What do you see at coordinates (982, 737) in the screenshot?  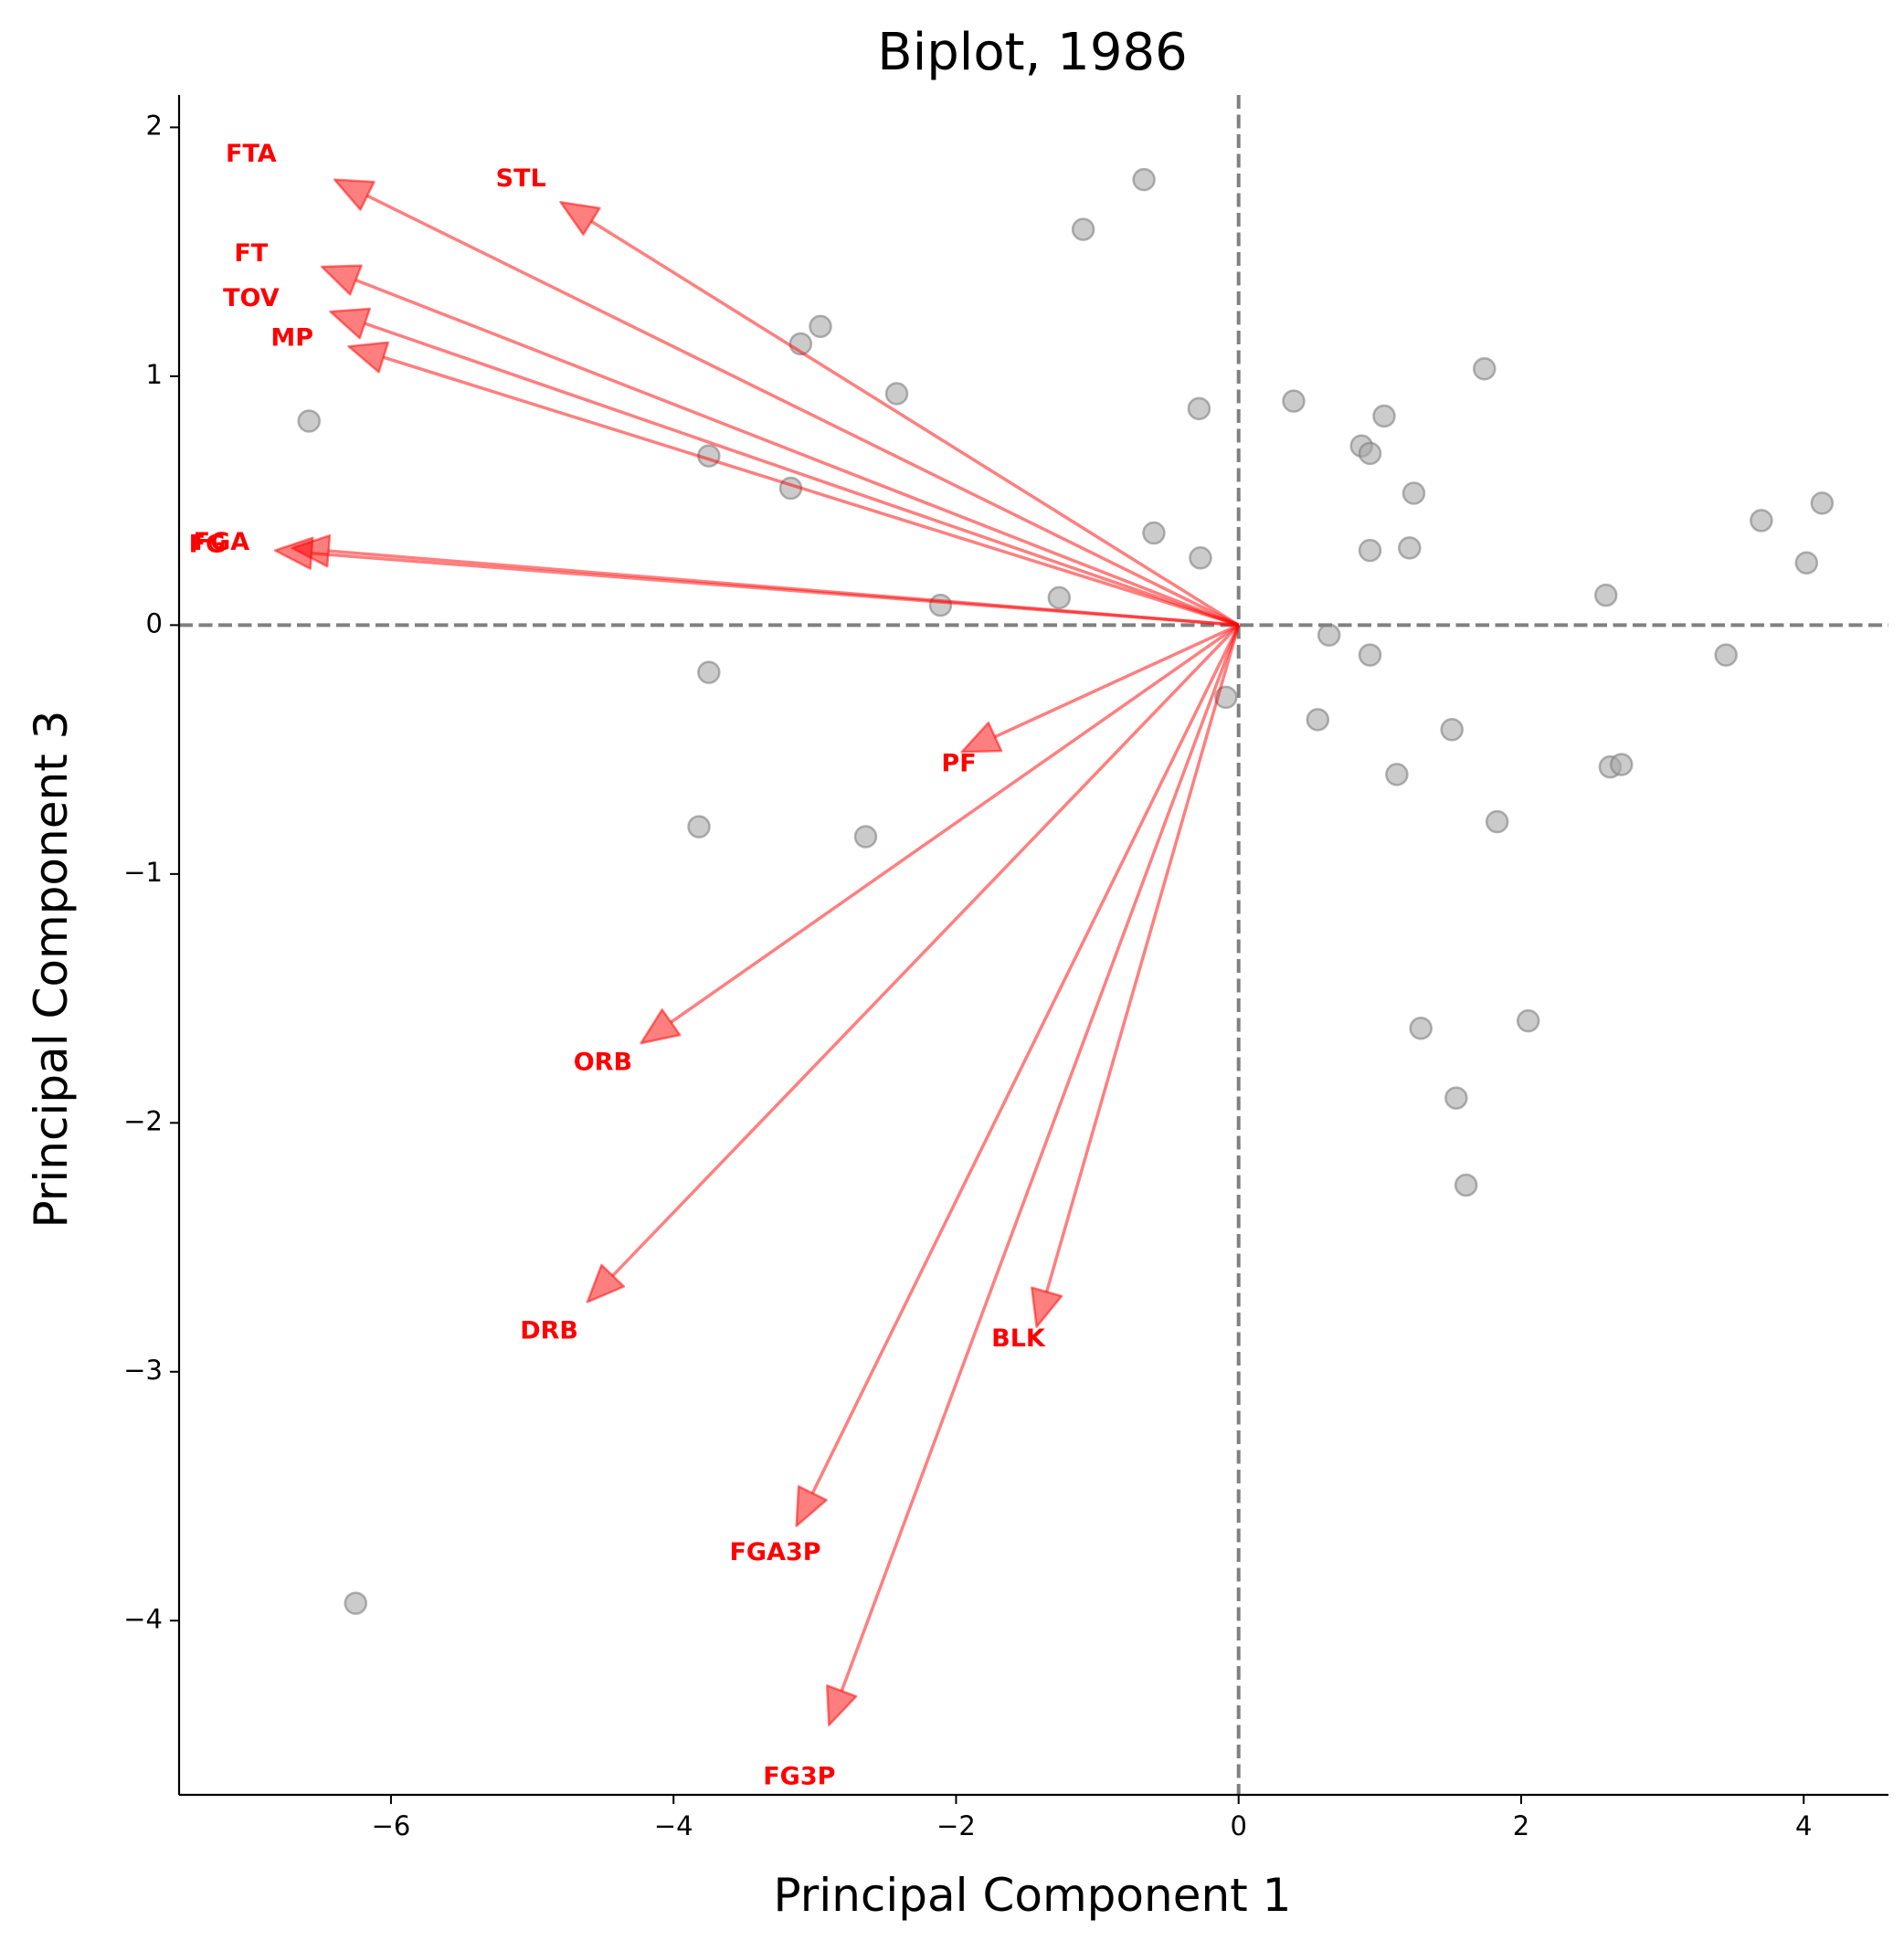 I see `arrow-head-pf` at bounding box center [982, 737].